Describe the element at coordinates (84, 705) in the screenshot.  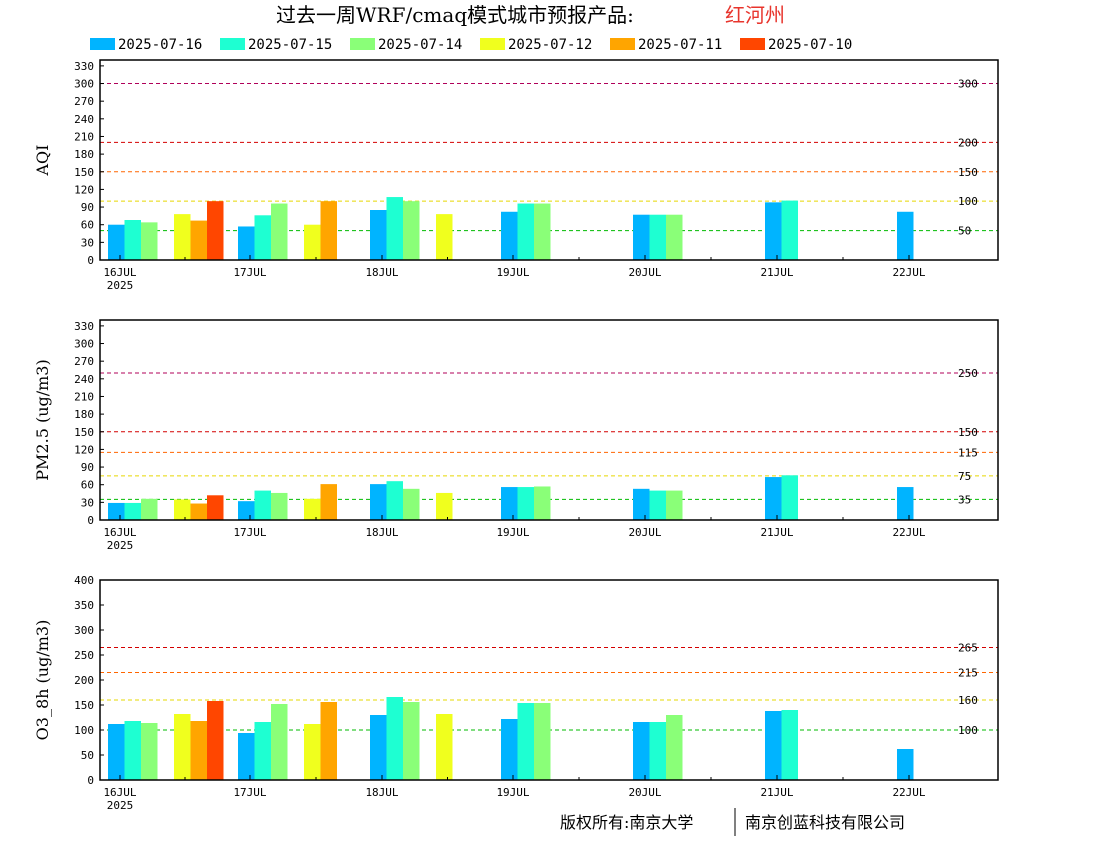
I see `y-tick-label: 150` at that location.